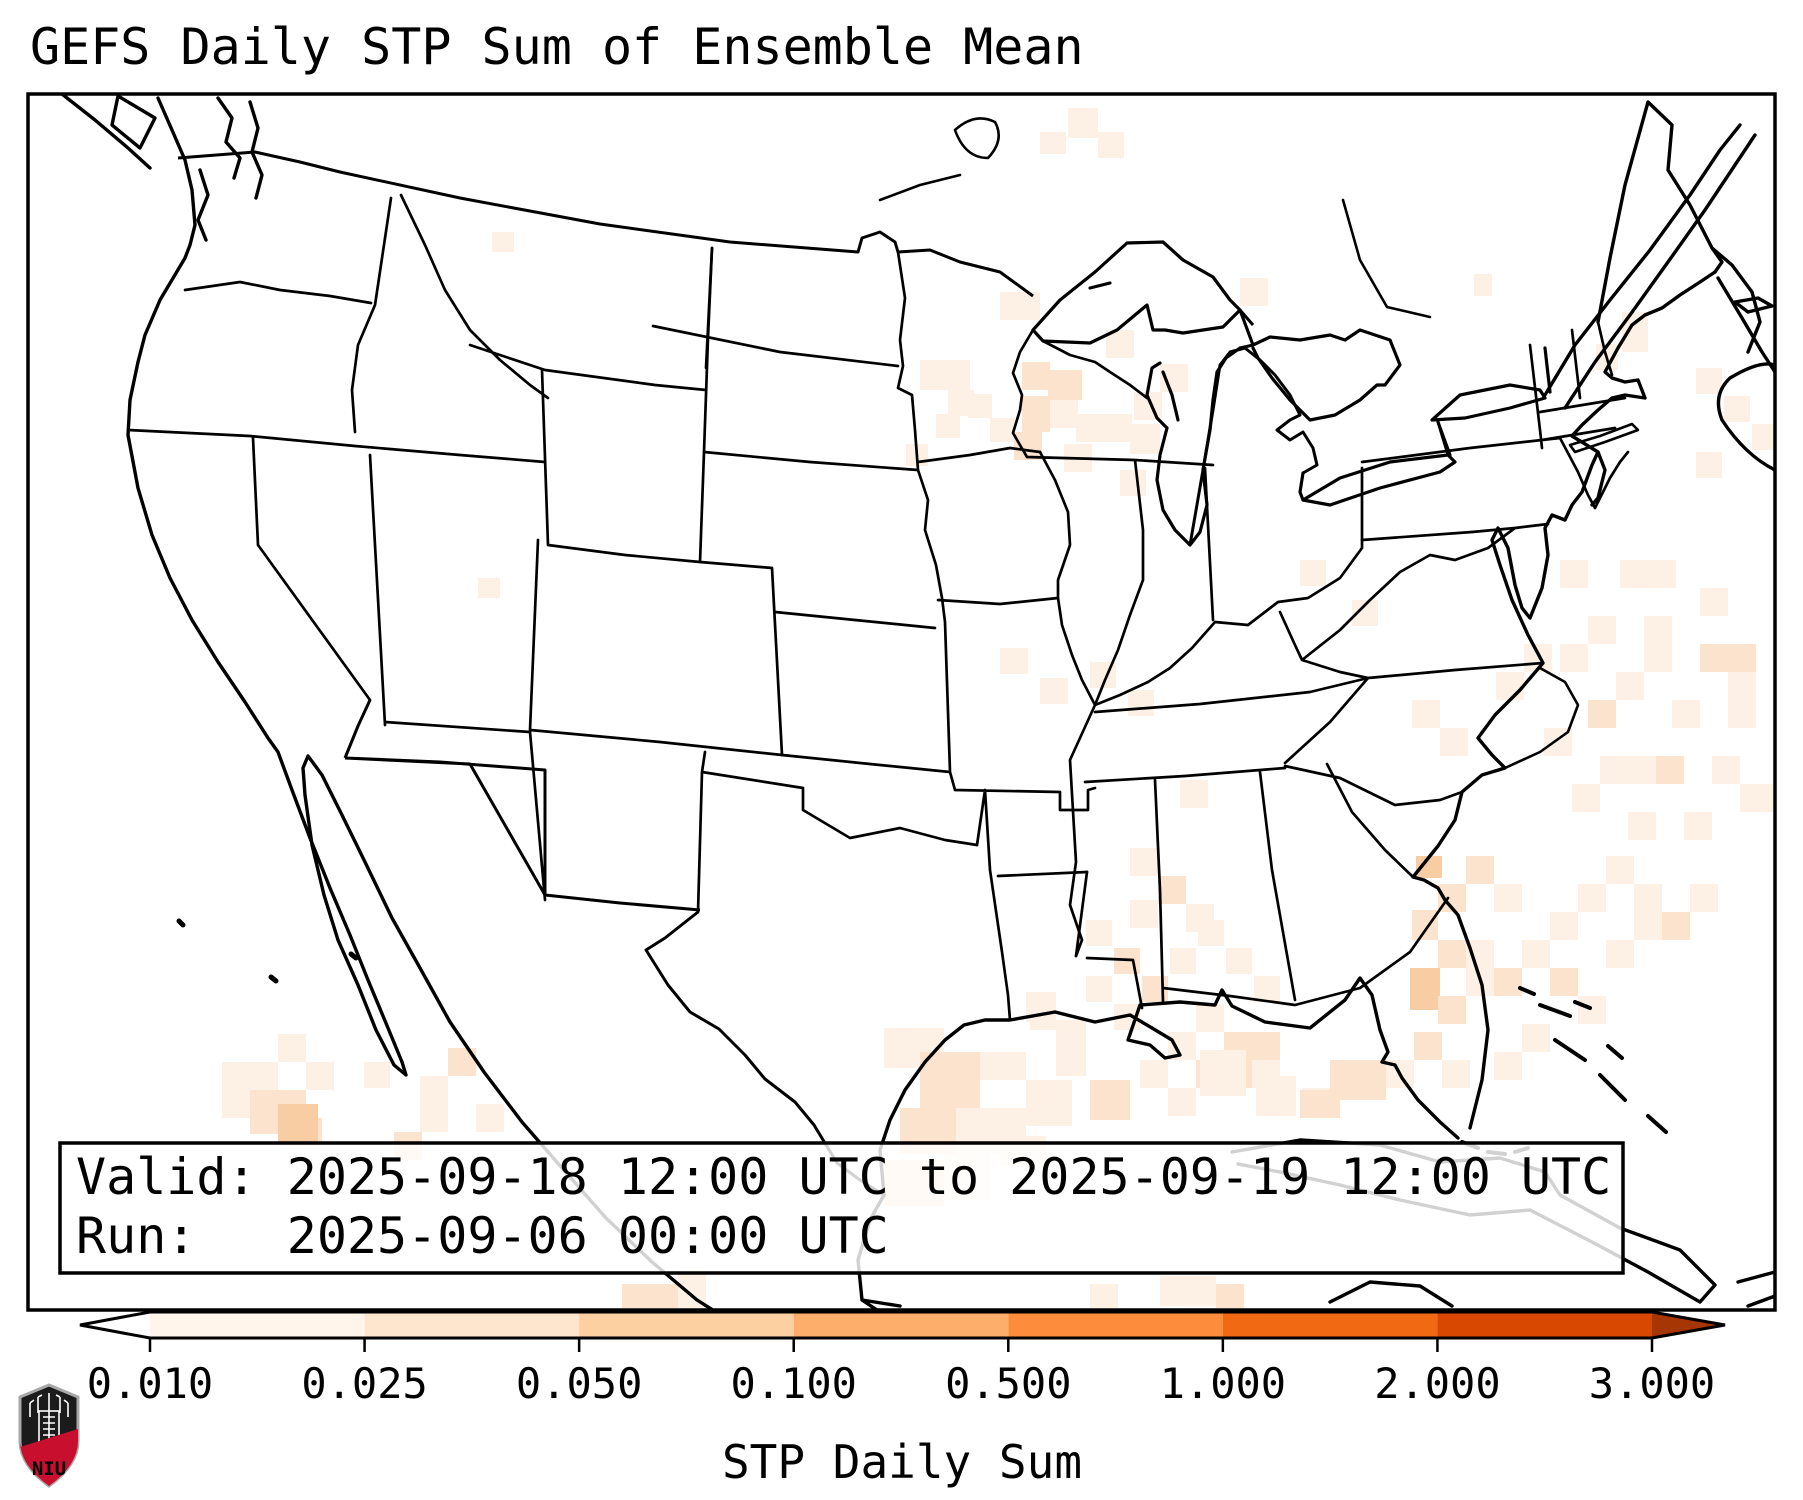  I want to click on niu-red-banner, so click(49, 1457).